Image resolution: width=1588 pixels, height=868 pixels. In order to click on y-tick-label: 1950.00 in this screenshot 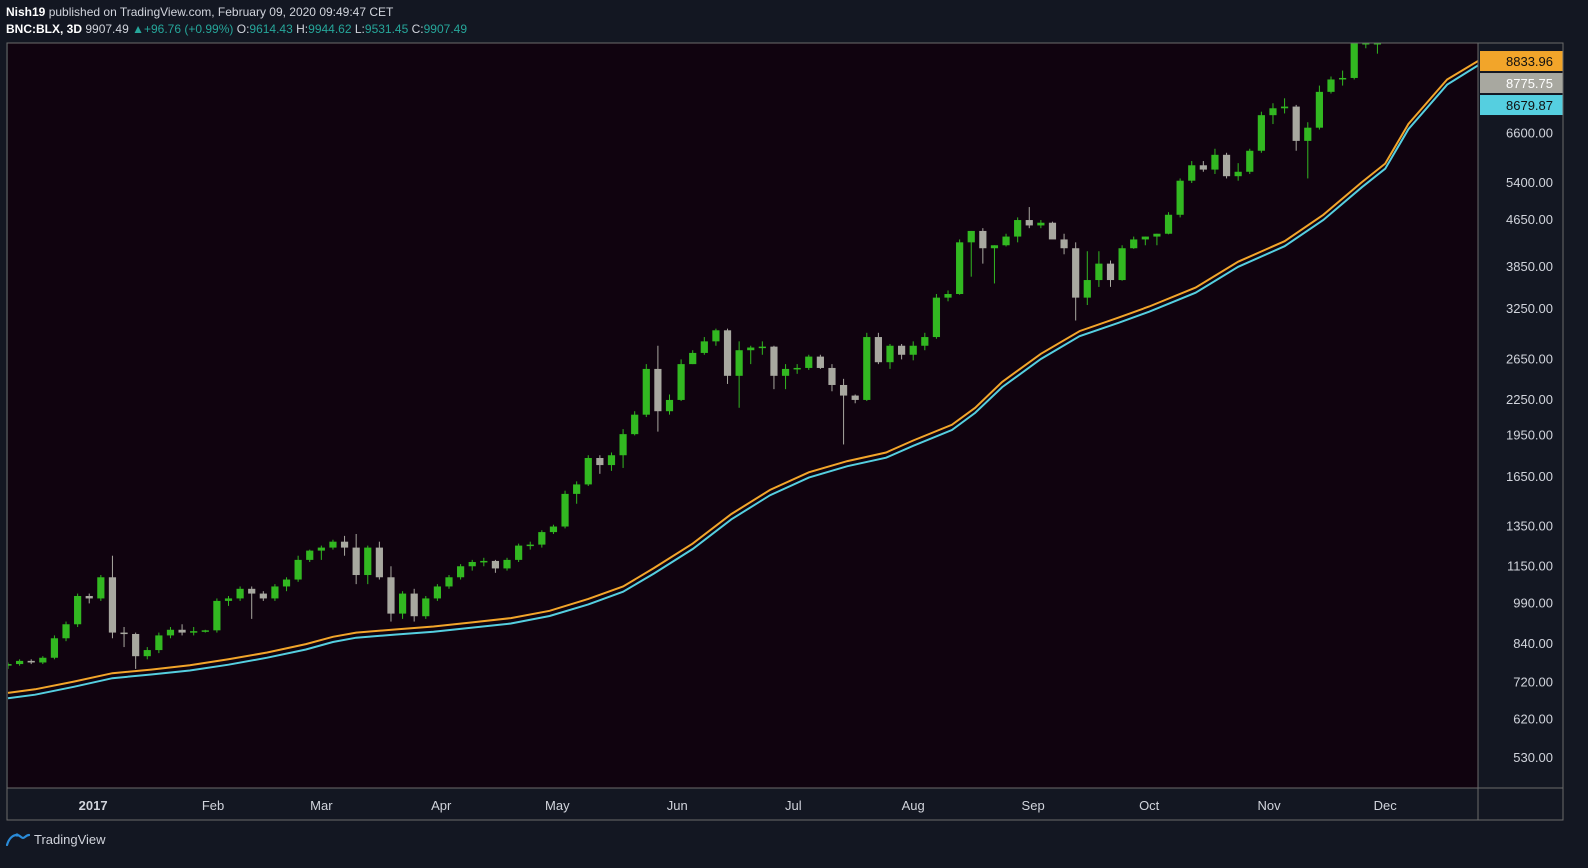, I will do `click(1529, 434)`.